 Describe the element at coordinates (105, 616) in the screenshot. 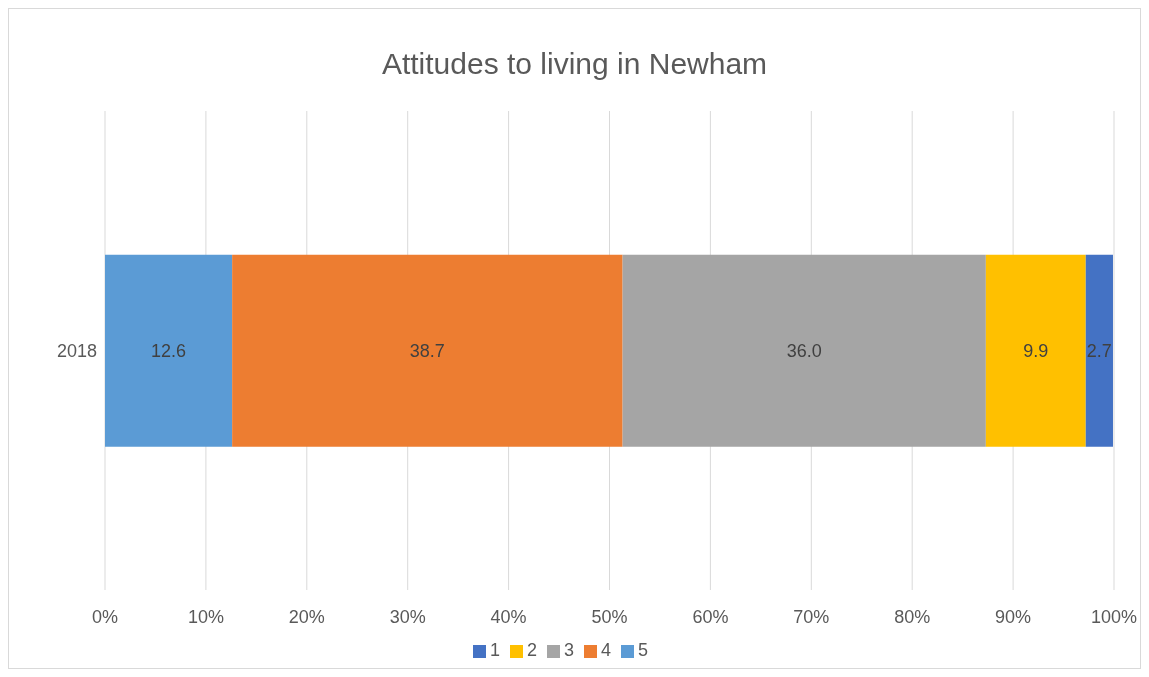

I see `x-tick-label: 0%` at that location.